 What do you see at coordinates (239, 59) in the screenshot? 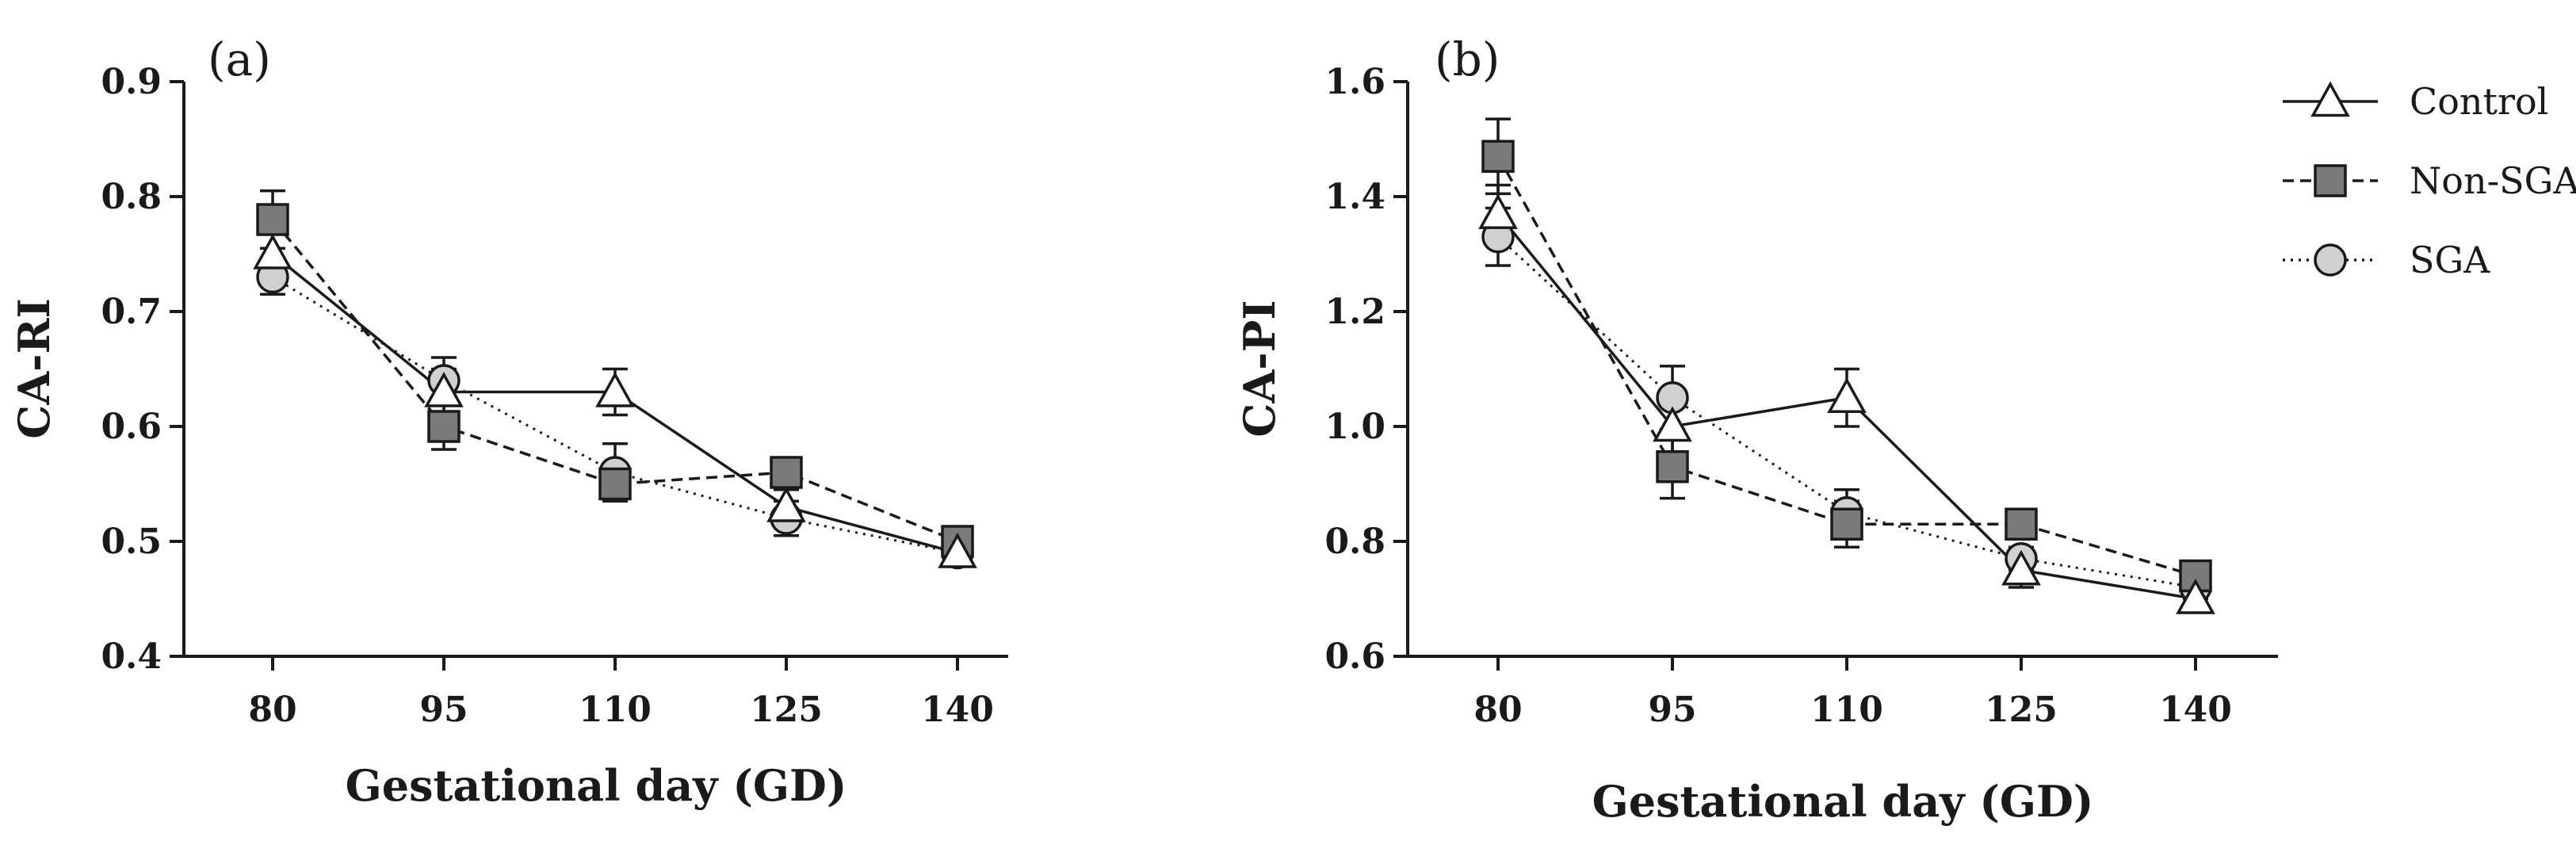
I see `panel-a-label: (a)` at bounding box center [239, 59].